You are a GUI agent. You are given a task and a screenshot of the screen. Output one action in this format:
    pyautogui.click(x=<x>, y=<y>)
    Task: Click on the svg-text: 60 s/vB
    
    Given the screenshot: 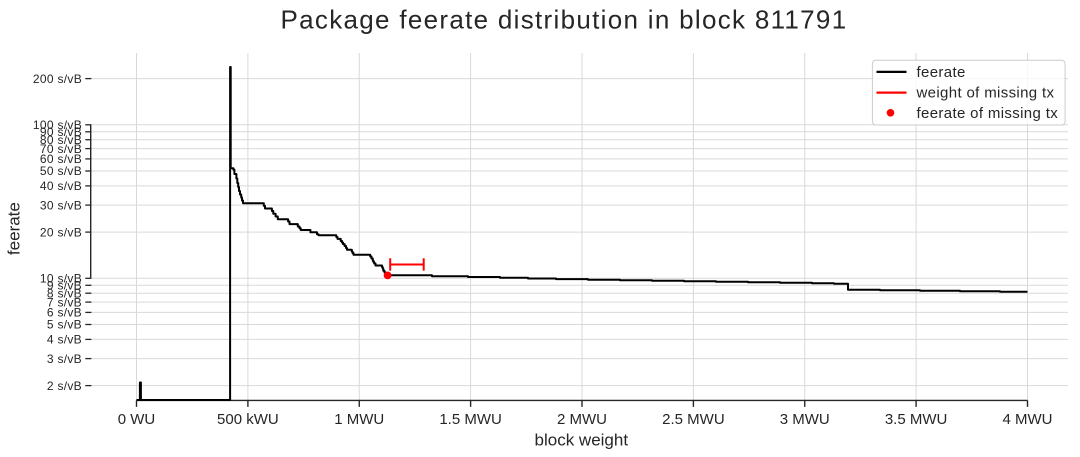 What is the action you would take?
    pyautogui.click(x=61, y=159)
    